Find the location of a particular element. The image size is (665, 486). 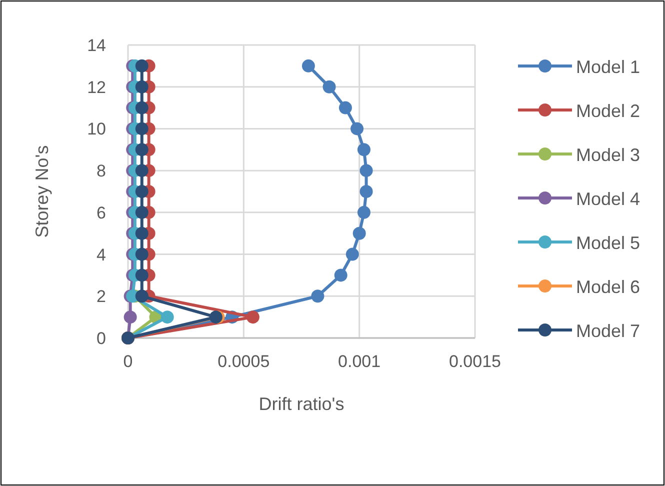

x-tick-label: 0.0005 is located at coordinates (244, 361).